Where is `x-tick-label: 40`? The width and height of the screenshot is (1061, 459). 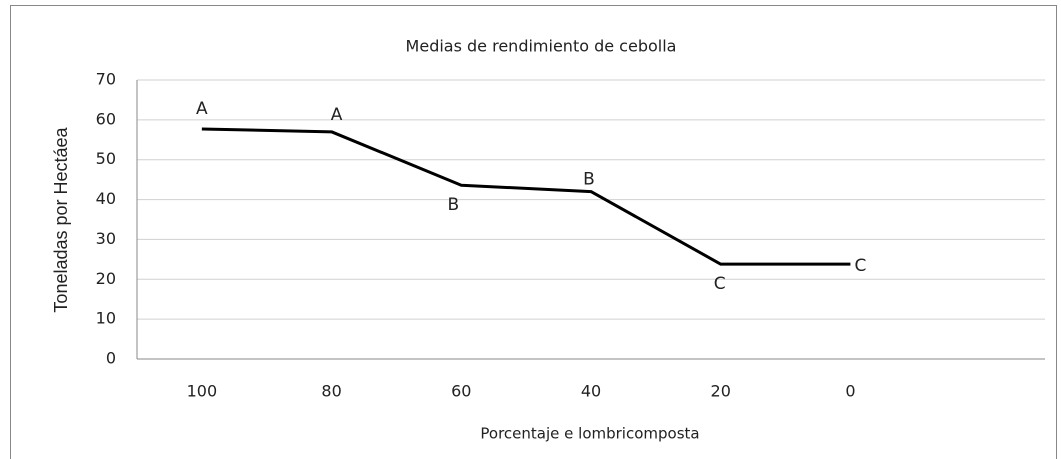
x-tick-label: 40 is located at coordinates (591, 391).